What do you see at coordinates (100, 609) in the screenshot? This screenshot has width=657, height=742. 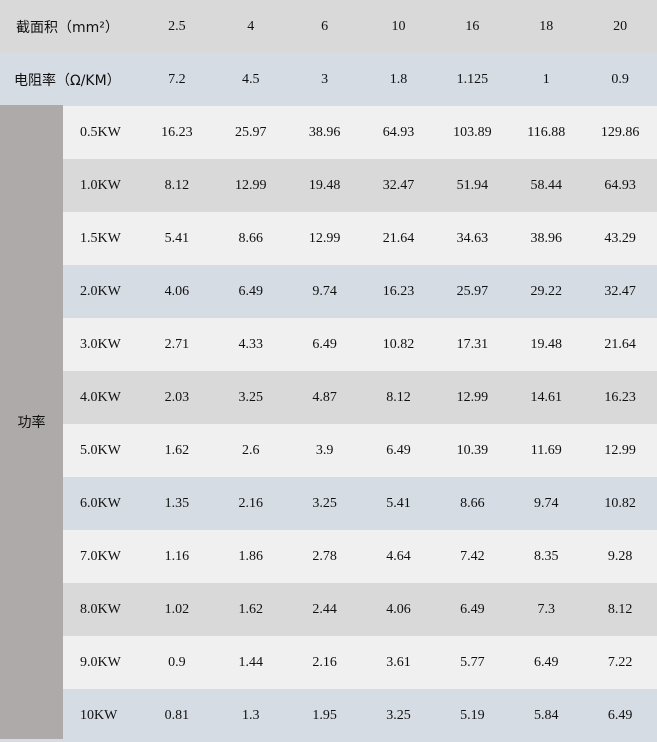 I see `power-row-label: 8.0KW` at bounding box center [100, 609].